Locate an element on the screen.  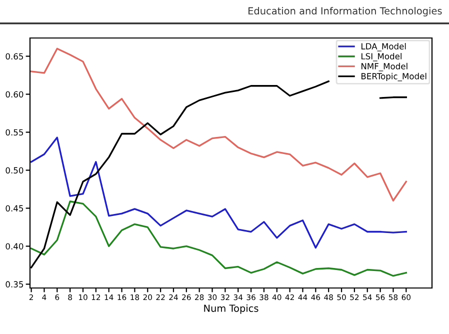
legend-label: BERTopic_Model is located at coordinates (394, 77).